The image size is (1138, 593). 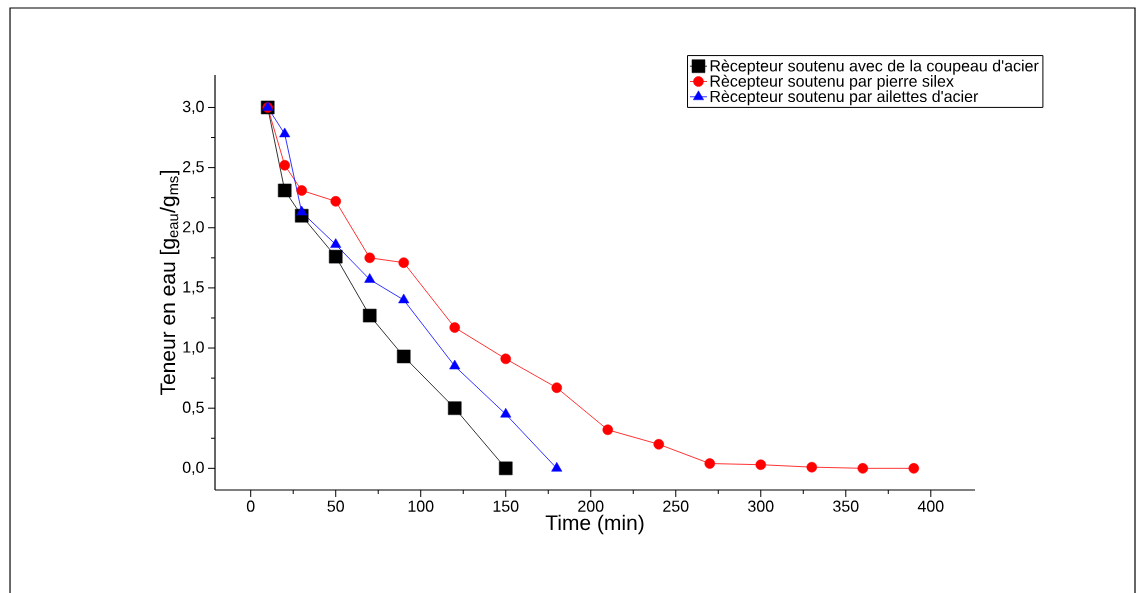 I want to click on y-tick-label: 0,5, so click(x=193, y=408).